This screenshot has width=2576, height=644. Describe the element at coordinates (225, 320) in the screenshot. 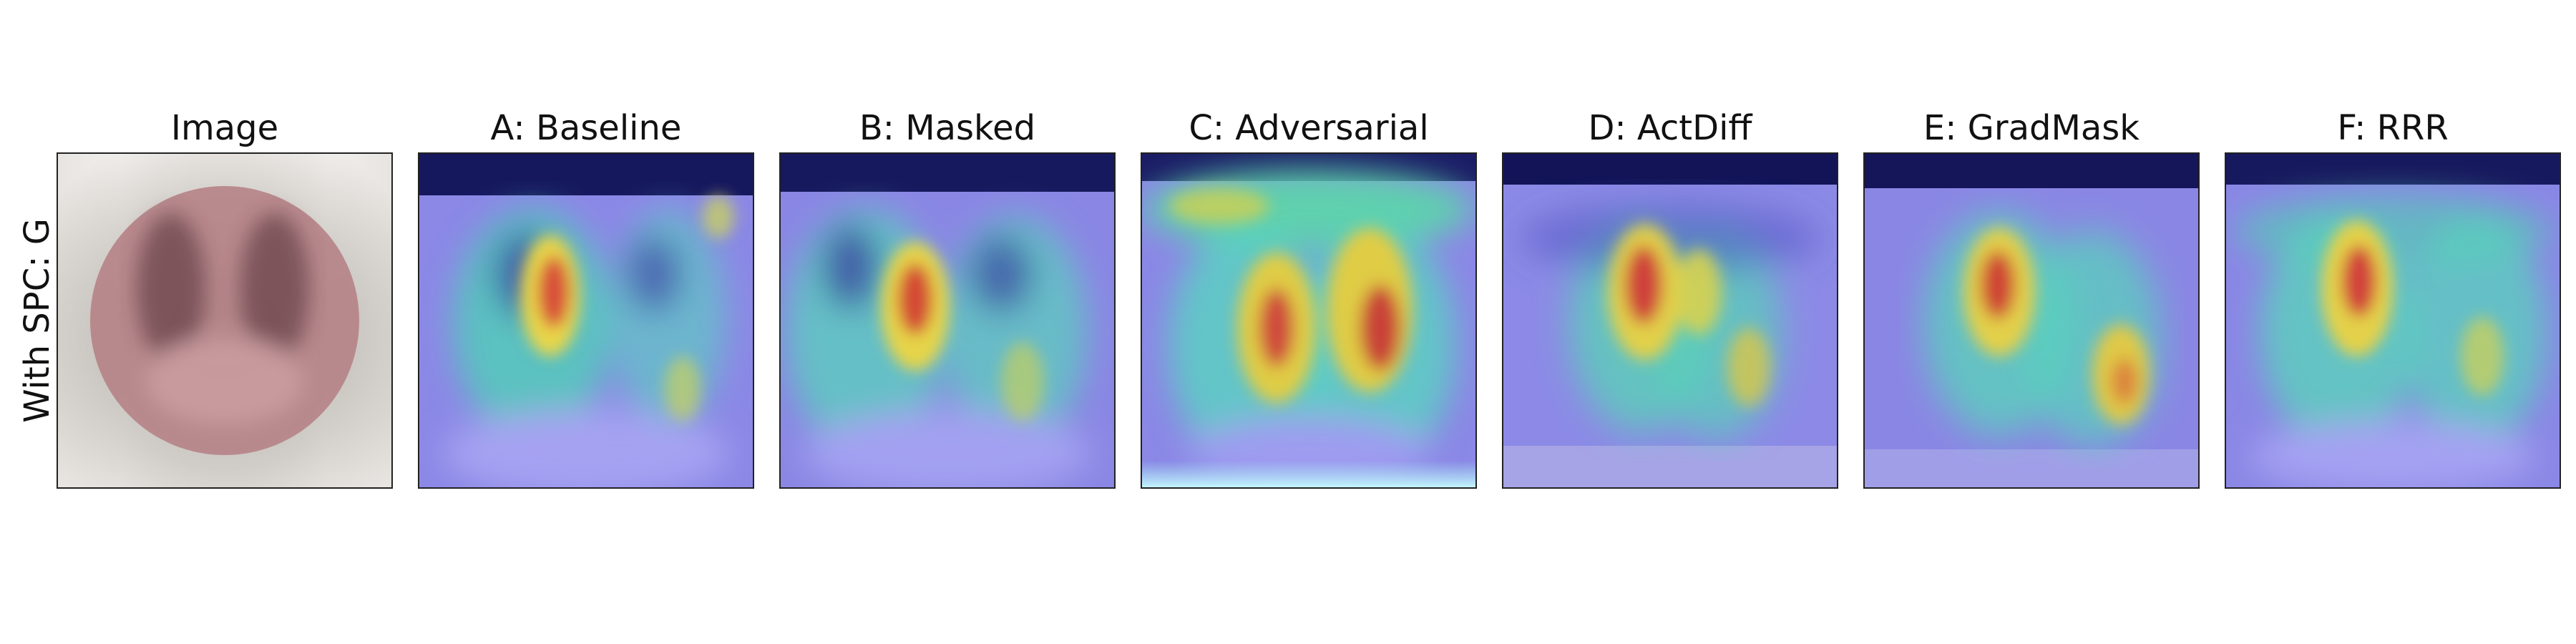

I see `panel-image` at that location.